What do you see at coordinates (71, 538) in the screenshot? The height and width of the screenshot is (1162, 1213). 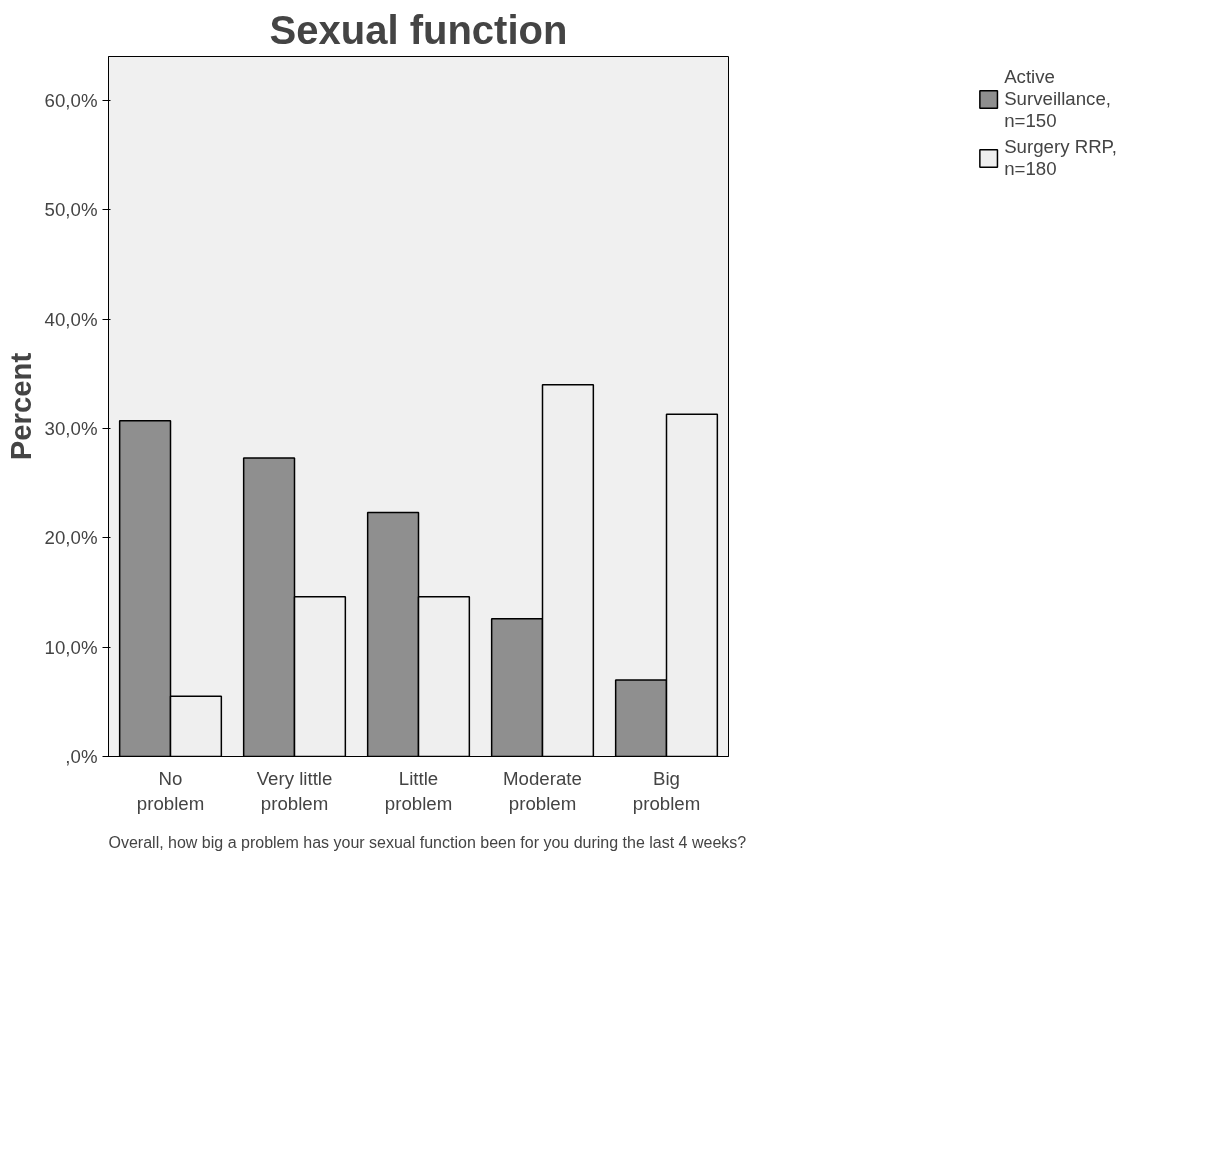 I see `y-tick-label: 20,0%` at bounding box center [71, 538].